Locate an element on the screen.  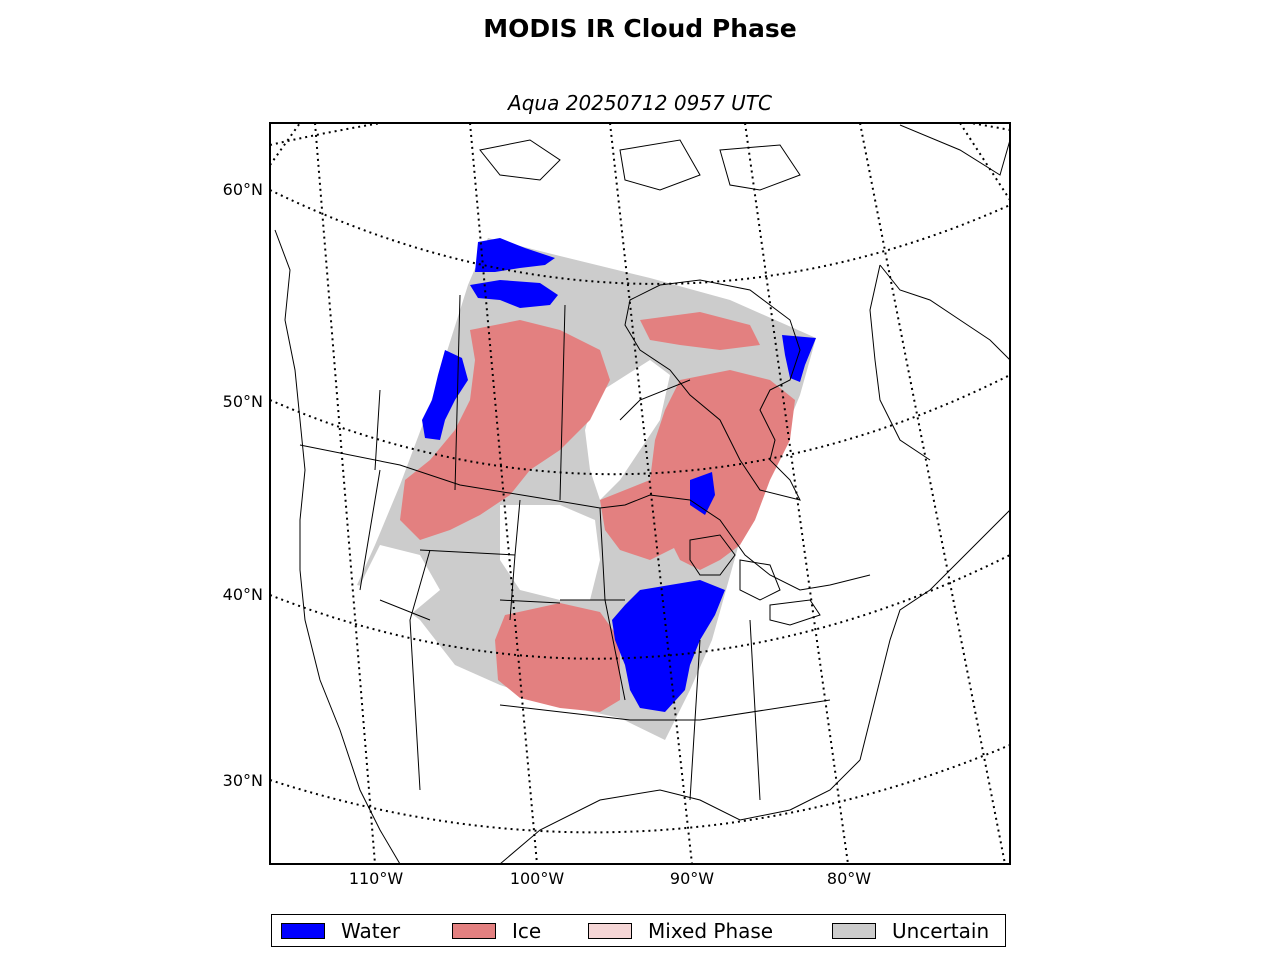
parallel-70n is located at coordinates (640, 134).